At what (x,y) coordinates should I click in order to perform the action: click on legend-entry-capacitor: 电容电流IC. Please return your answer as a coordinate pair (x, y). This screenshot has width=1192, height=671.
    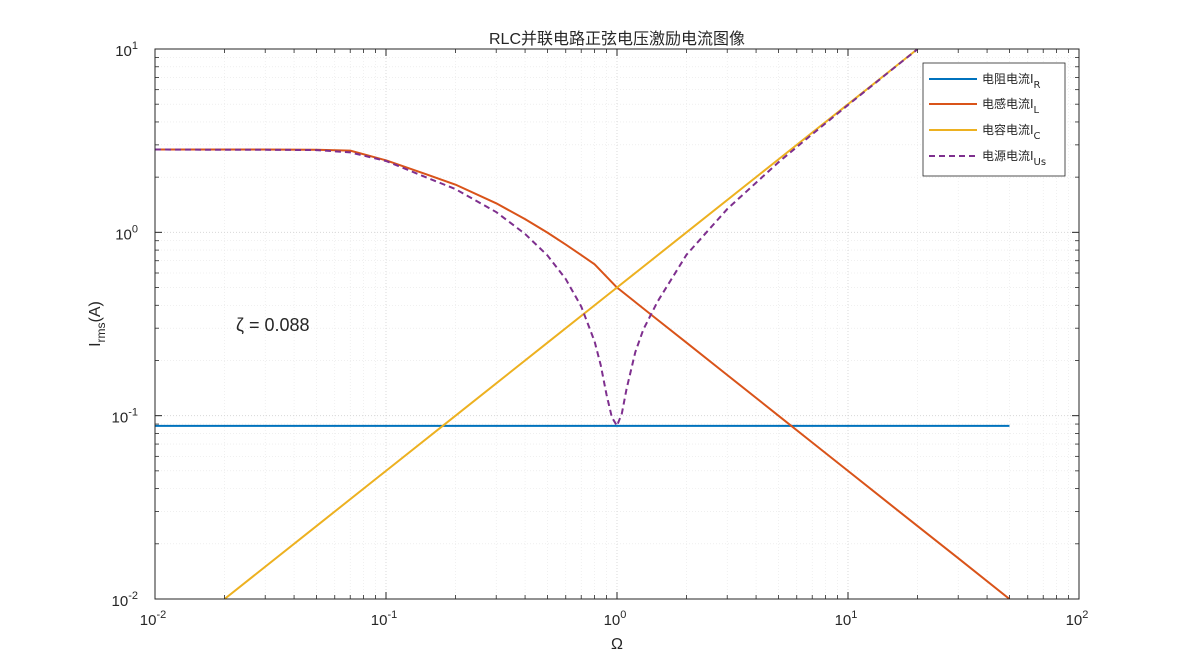
    Looking at the image, I should click on (985, 132).